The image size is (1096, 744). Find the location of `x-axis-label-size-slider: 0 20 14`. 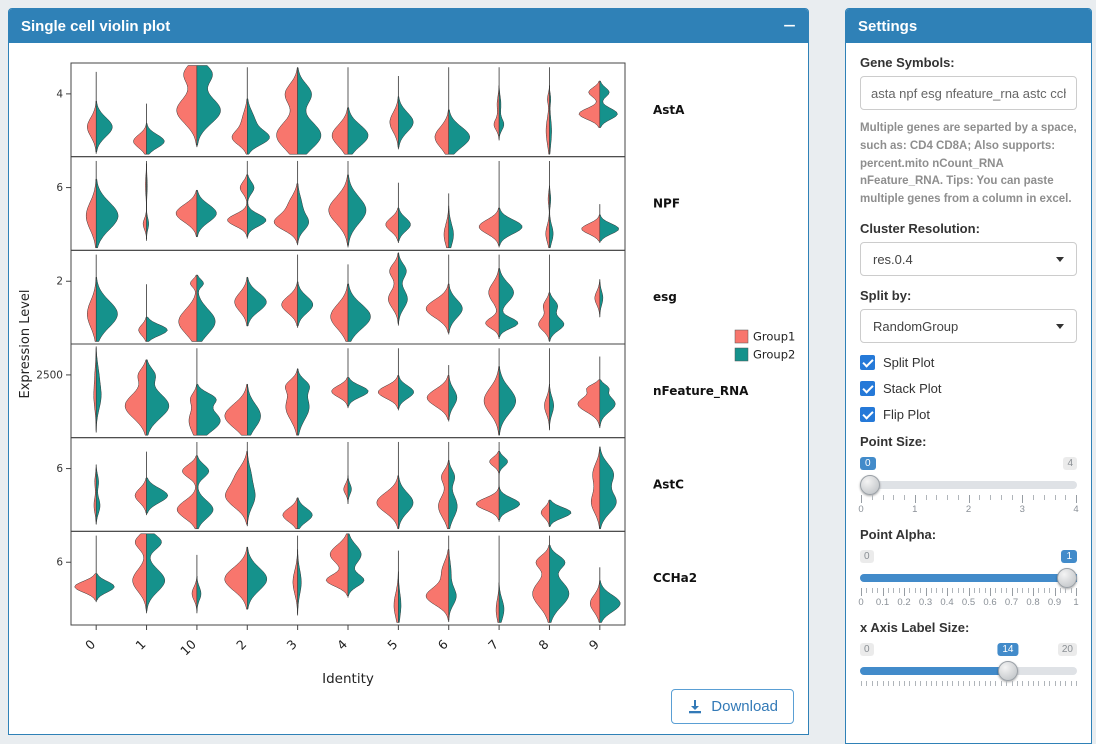

x-axis-label-size-slider: 0 20 14 is located at coordinates (968, 671).